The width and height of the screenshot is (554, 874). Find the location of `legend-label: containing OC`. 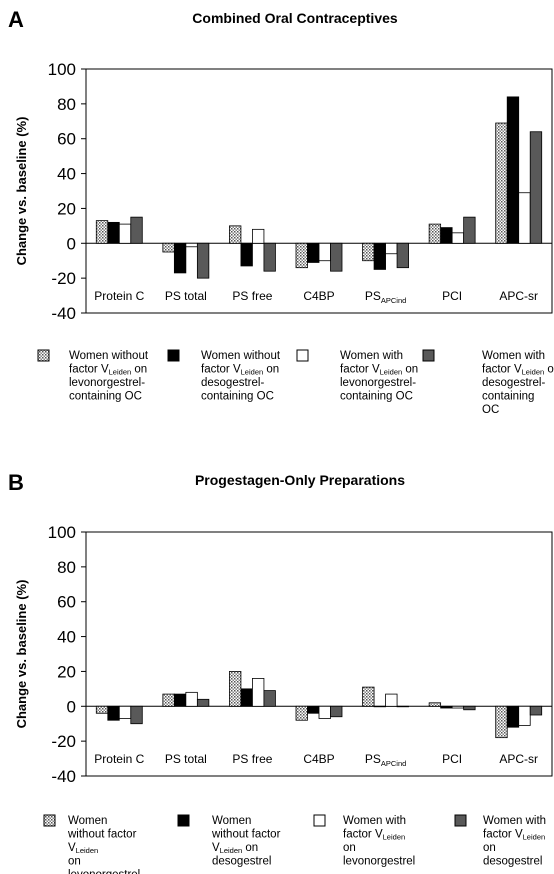

legend-label: containing OC is located at coordinates (105, 397).